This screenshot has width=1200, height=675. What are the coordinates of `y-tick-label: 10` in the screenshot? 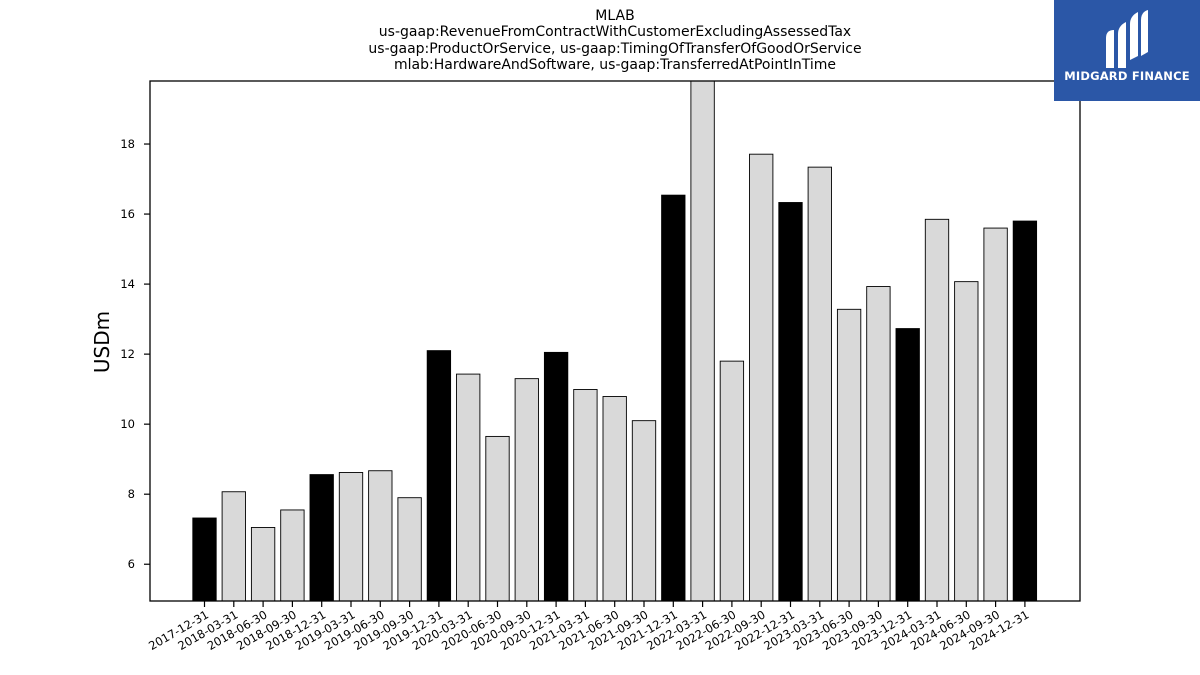 It's located at (127, 424).